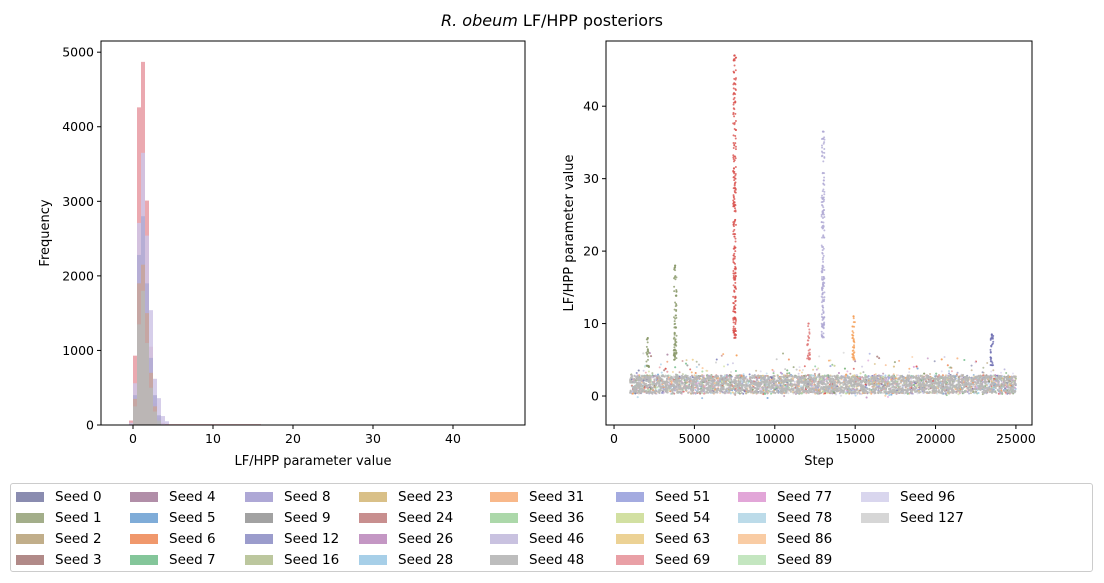 The width and height of the screenshot is (1104, 583). What do you see at coordinates (373, 438) in the screenshot?
I see `histogram-x-tick-label: 30` at bounding box center [373, 438].